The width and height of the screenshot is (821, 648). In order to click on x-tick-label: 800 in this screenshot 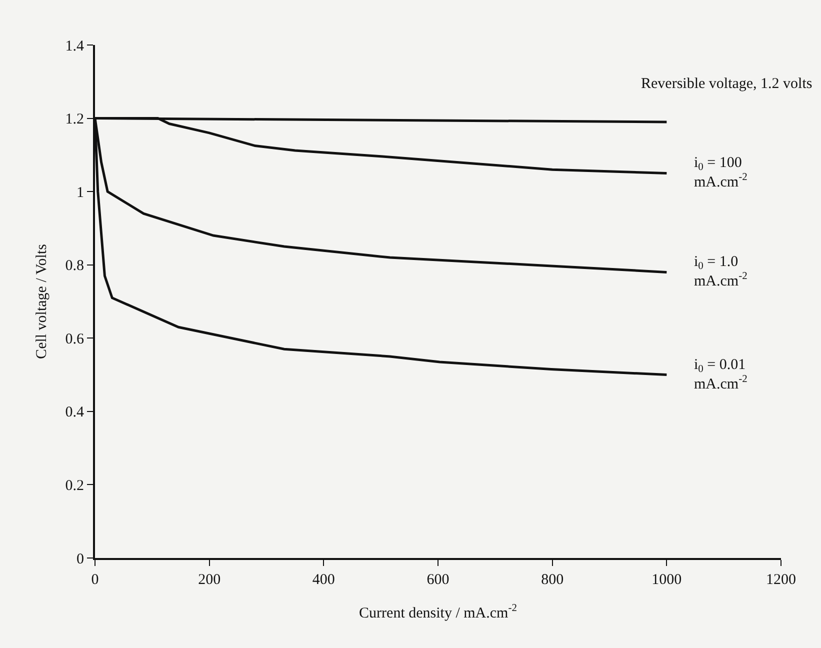, I will do `click(552, 580)`.